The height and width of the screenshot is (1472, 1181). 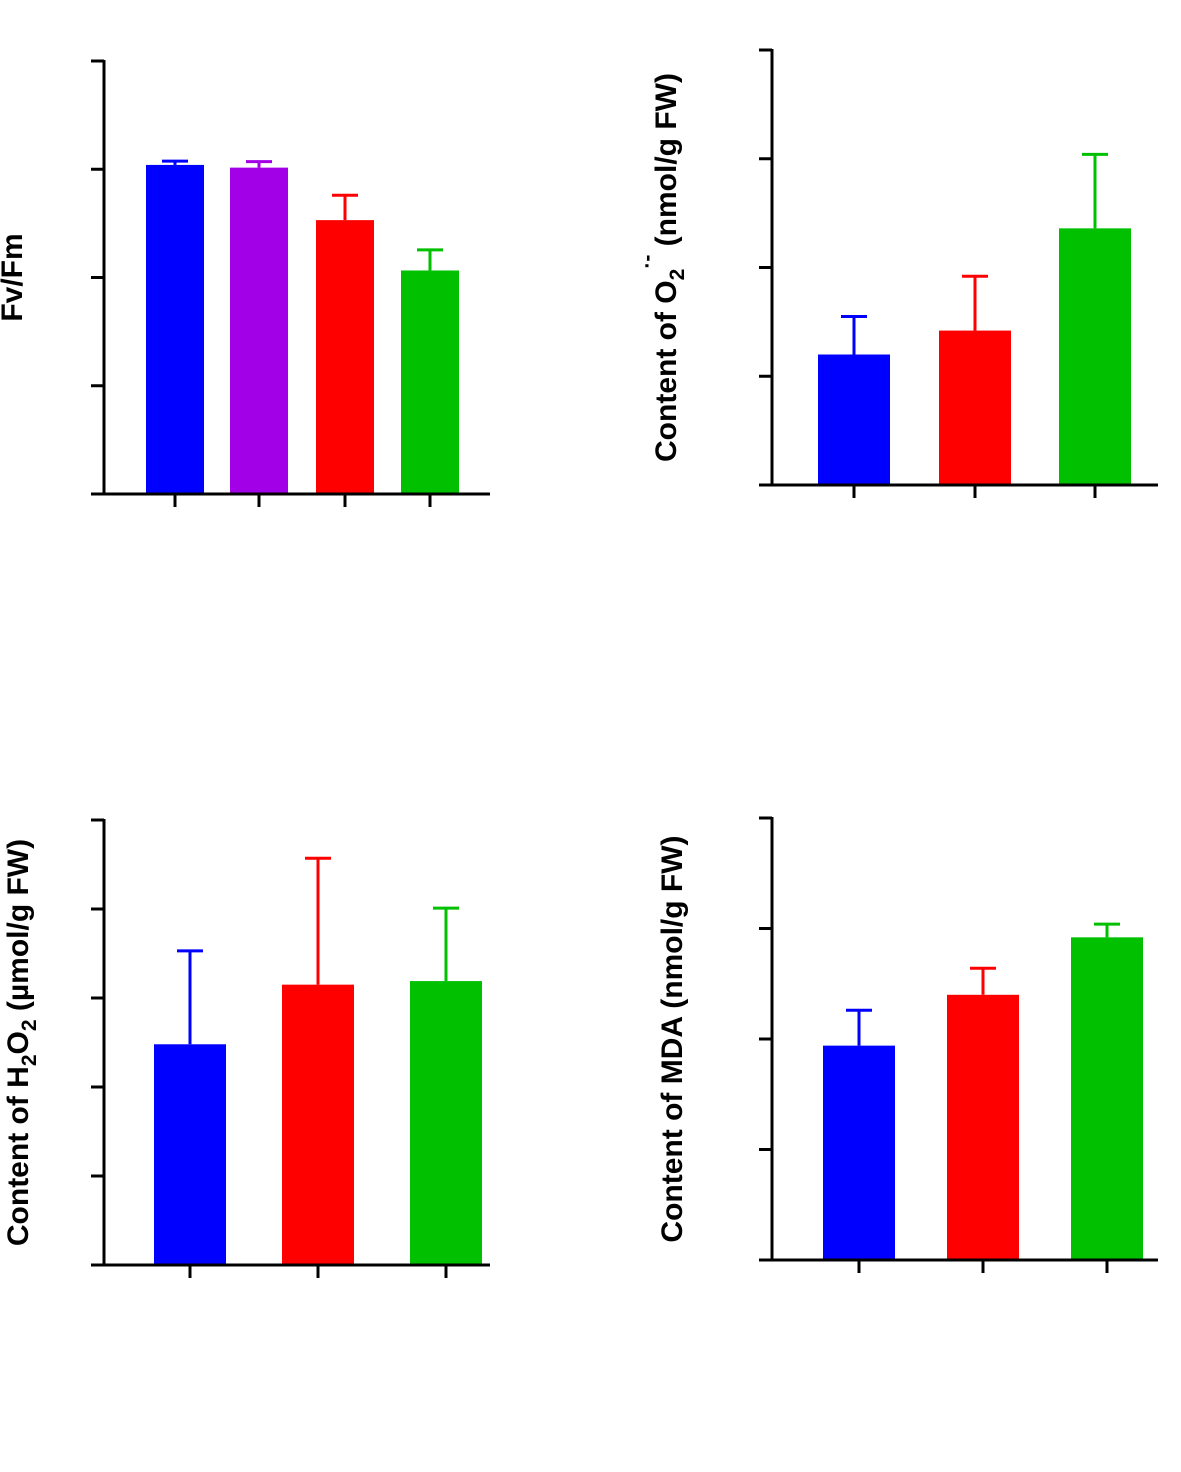 I want to click on y-axis-label: Content of O2 ·- (nmol/g FW), so click(x=662, y=267).